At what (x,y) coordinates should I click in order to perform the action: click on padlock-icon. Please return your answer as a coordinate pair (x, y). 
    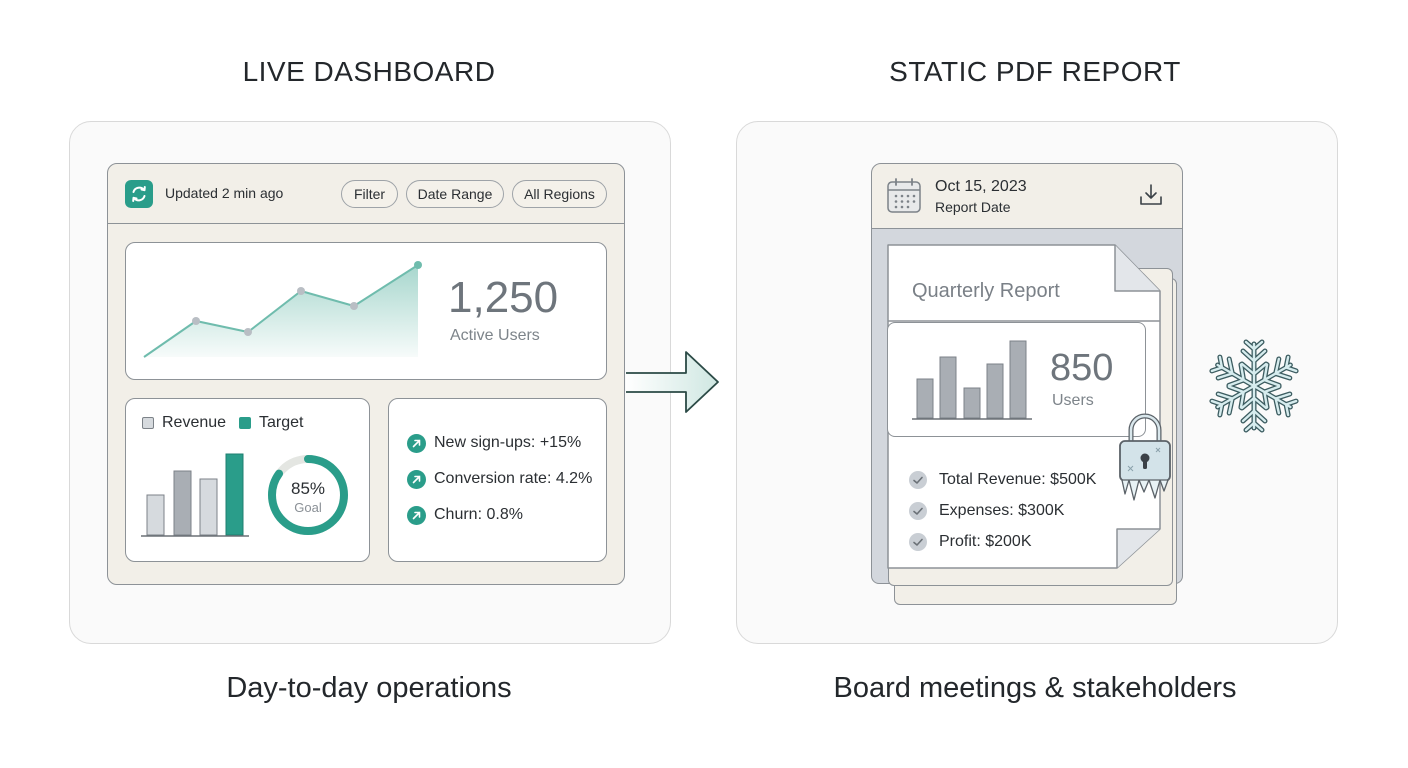
    Looking at the image, I should click on (1145, 457).